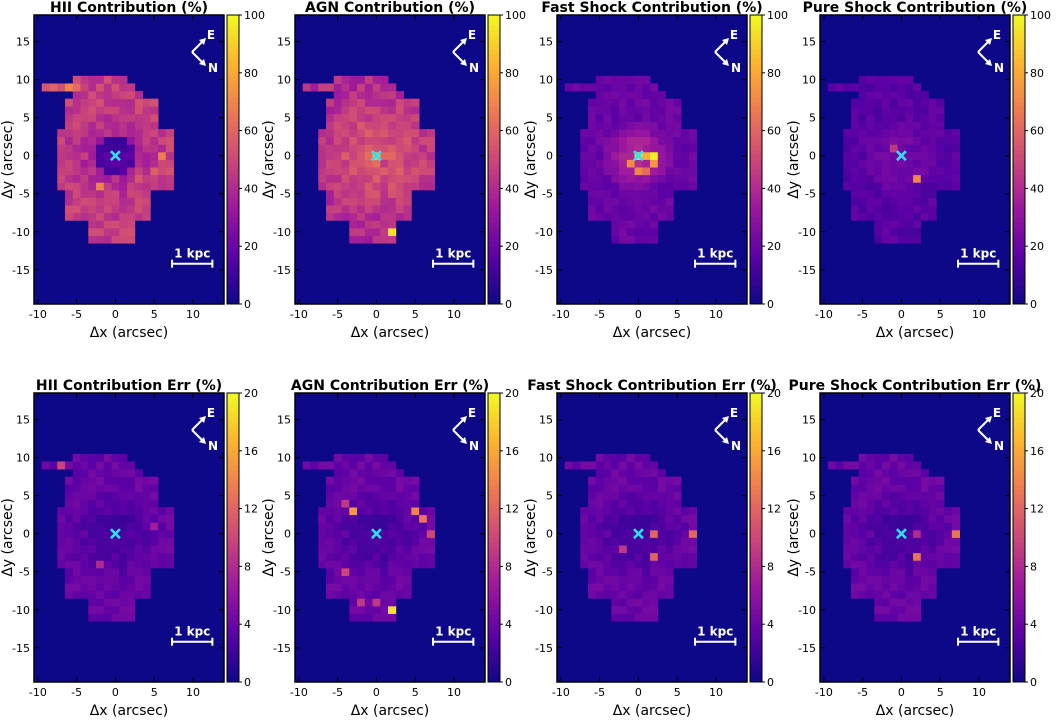 The width and height of the screenshot is (1060, 722). What do you see at coordinates (38, 692) in the screenshot?
I see `x-tick-label: -10` at bounding box center [38, 692].